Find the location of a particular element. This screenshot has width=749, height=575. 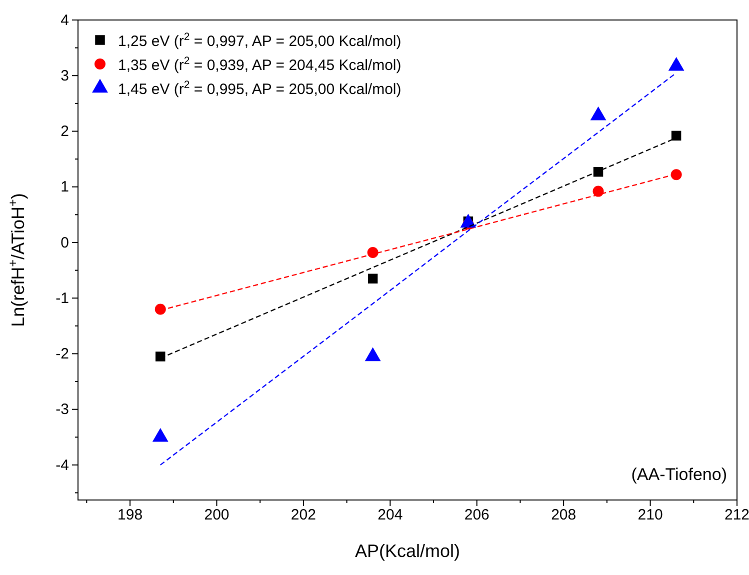

x-tick-label: 204 is located at coordinates (390, 515).